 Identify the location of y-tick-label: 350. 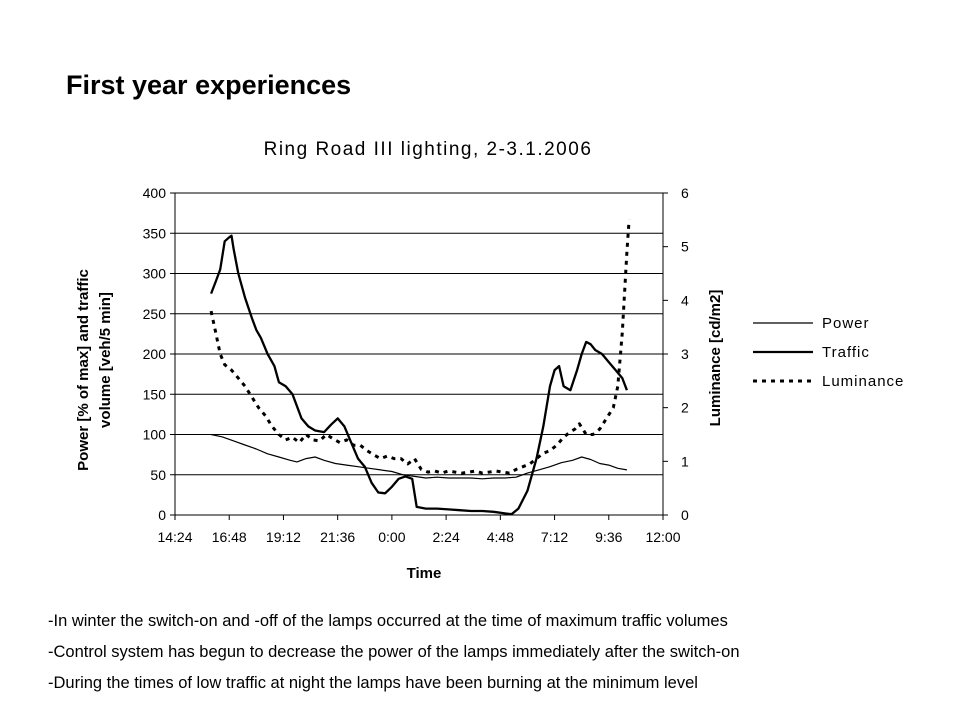
(155, 233).